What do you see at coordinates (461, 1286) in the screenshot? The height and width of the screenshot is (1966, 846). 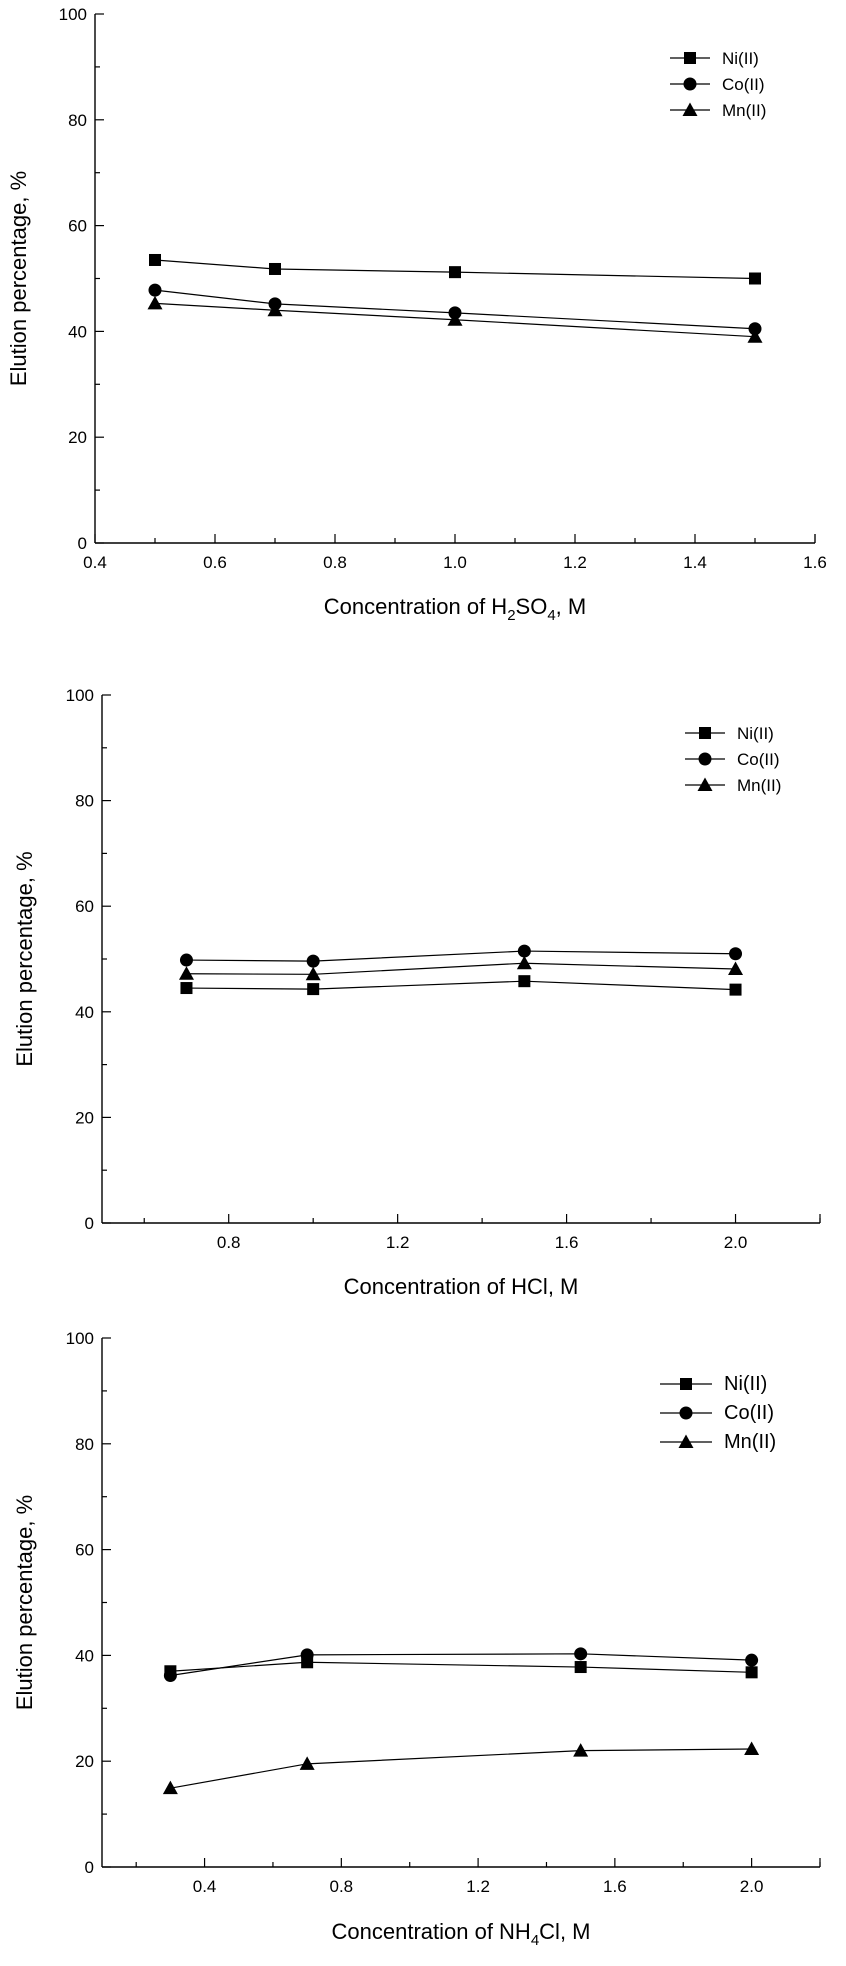 I see `x-axis-label: Concentration of HCl, M` at bounding box center [461, 1286].